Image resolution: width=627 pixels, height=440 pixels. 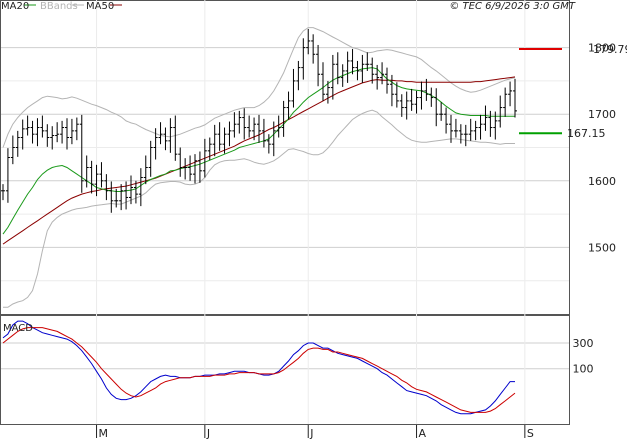 I want to click on macd-title: MACD, so click(x=18, y=328).